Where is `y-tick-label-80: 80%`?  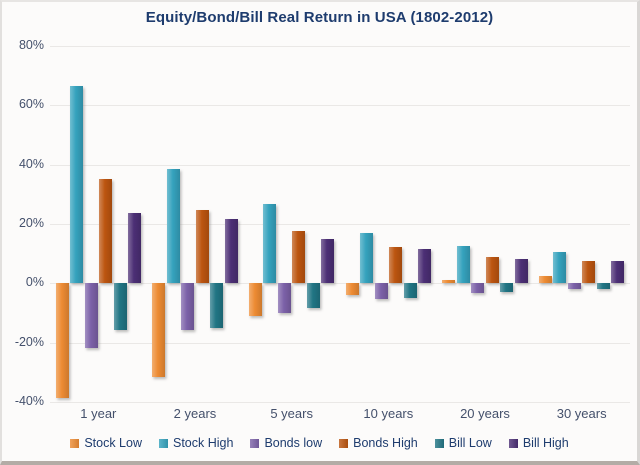
y-tick-label-80: 80% is located at coordinates (31, 45).